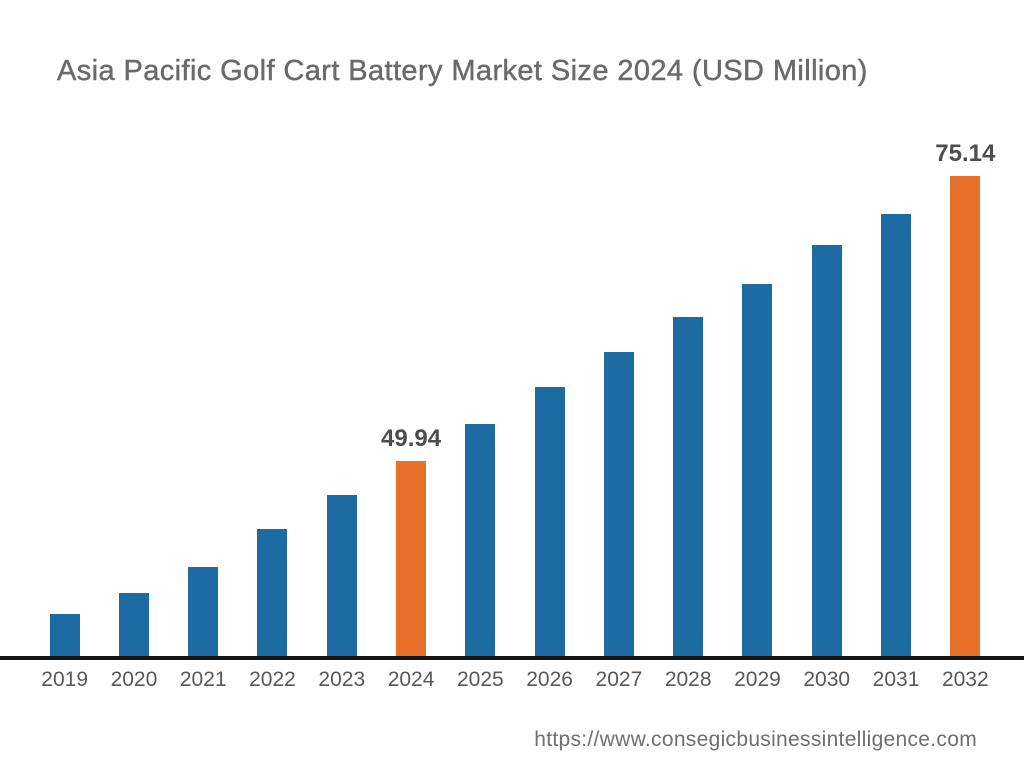 Image resolution: width=1024 pixels, height=768 pixels. I want to click on bar-column-2027, so click(618, 396).